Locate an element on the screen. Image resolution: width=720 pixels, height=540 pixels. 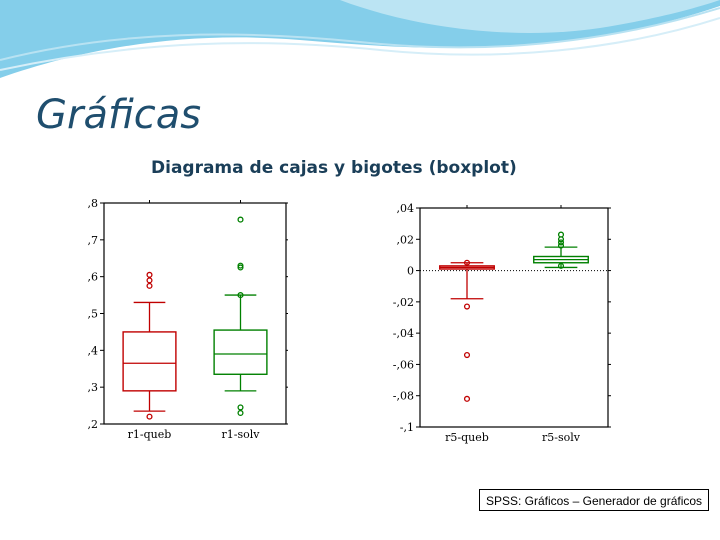
y-tick-label: ,3 is located at coordinates (93, 387).